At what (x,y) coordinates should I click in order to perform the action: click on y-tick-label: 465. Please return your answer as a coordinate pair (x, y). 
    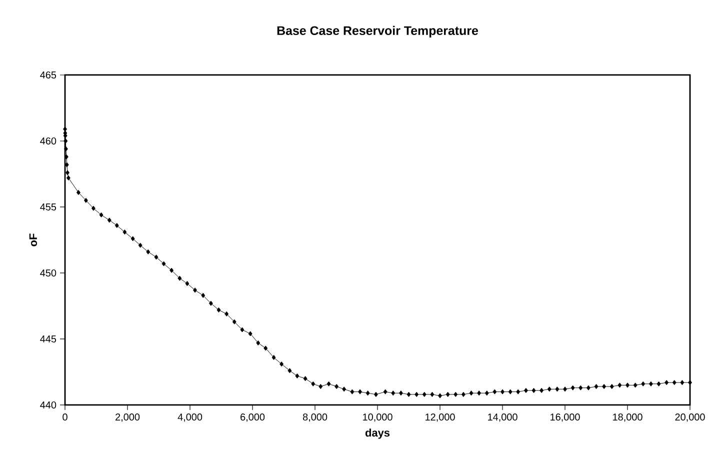
    Looking at the image, I should click on (48, 75).